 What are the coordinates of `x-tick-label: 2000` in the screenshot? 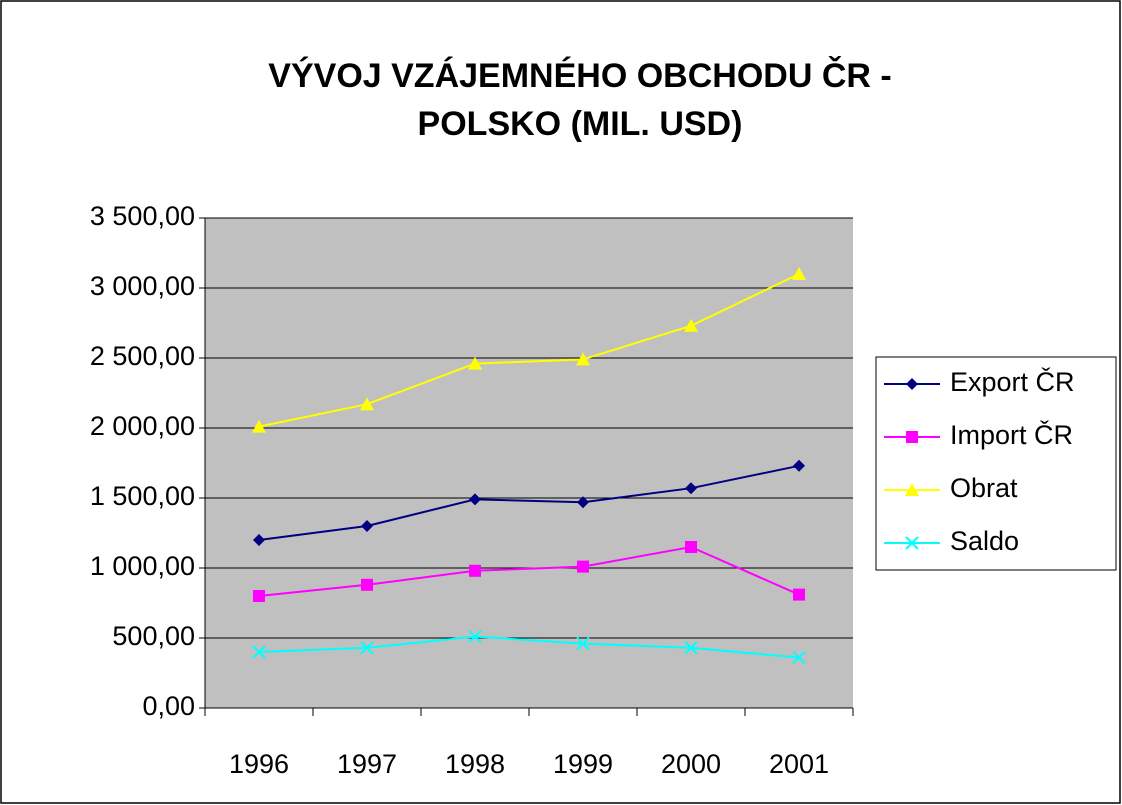 It's located at (691, 764).